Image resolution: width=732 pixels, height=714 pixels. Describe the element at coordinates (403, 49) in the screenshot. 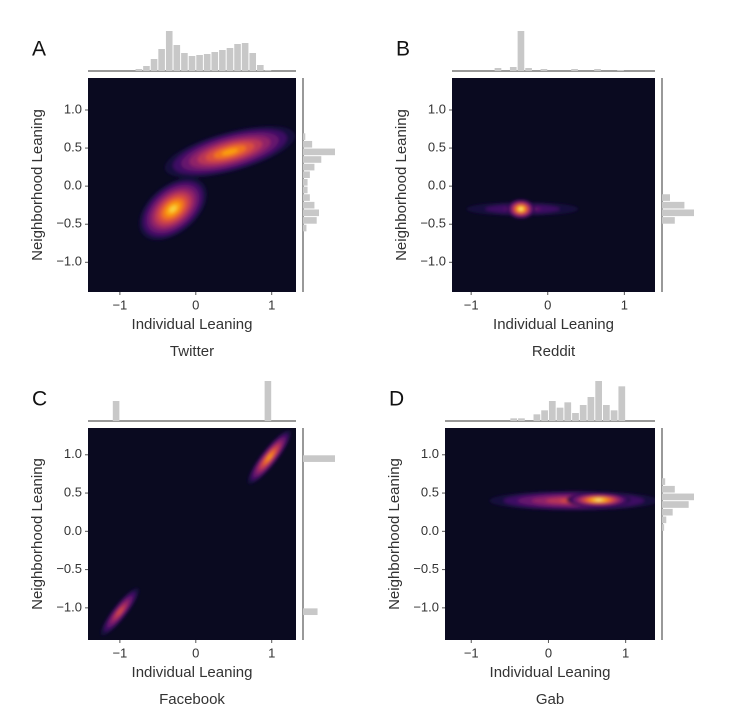

I see `panel-letter: B` at that location.